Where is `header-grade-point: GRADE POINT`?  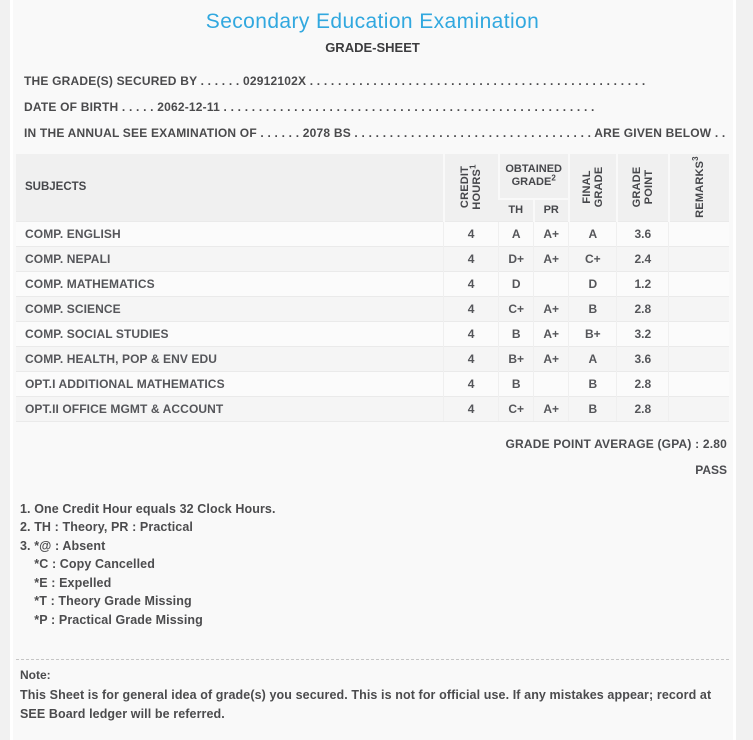 header-grade-point: GRADE POINT is located at coordinates (642, 187).